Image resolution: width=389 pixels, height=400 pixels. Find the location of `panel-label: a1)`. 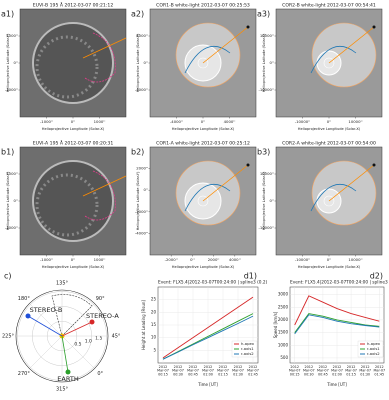

panel-label: a1) is located at coordinates (7, 14).